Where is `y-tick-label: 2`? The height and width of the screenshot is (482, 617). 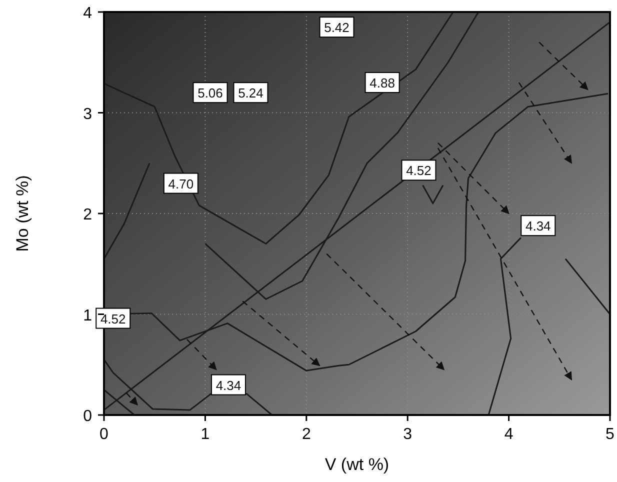 y-tick-label: 2 is located at coordinates (87, 215).